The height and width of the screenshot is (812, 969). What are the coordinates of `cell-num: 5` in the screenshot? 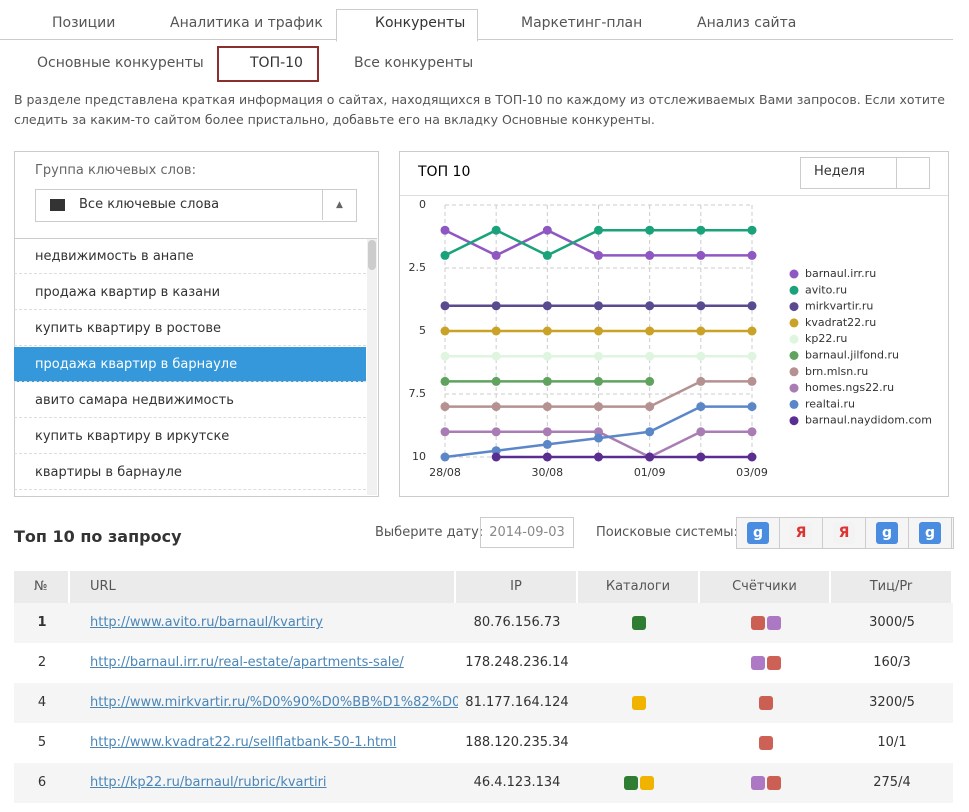 It's located at (42, 743).